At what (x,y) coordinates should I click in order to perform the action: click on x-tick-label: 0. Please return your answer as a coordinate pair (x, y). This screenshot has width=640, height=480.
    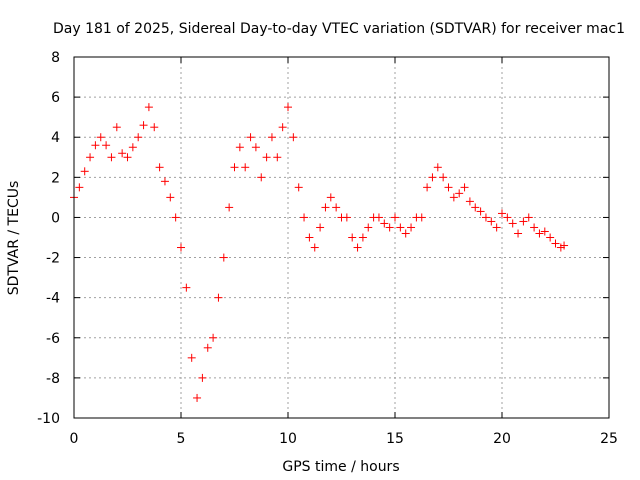
    Looking at the image, I should click on (74, 439).